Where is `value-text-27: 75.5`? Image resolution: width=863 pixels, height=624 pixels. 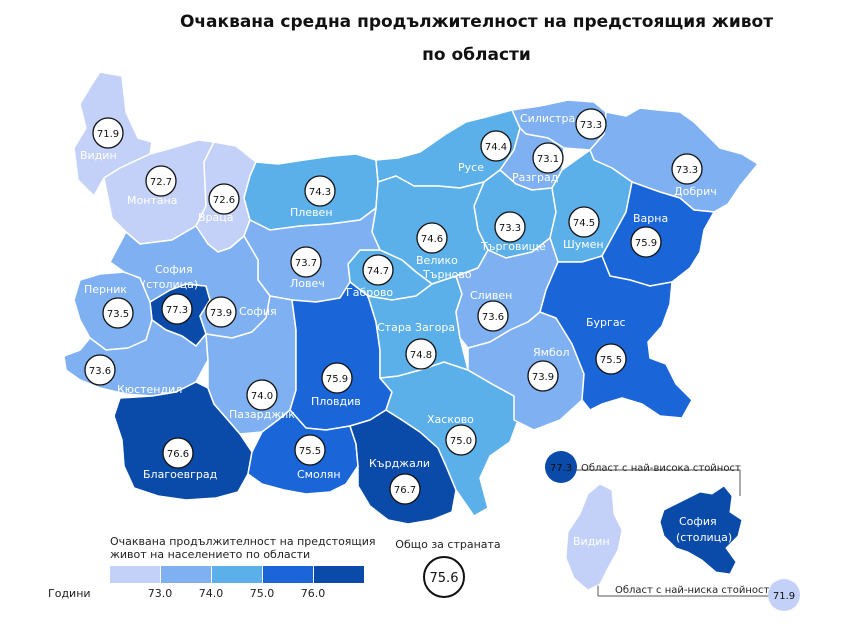
value-text-27: 75.5 is located at coordinates (611, 360).